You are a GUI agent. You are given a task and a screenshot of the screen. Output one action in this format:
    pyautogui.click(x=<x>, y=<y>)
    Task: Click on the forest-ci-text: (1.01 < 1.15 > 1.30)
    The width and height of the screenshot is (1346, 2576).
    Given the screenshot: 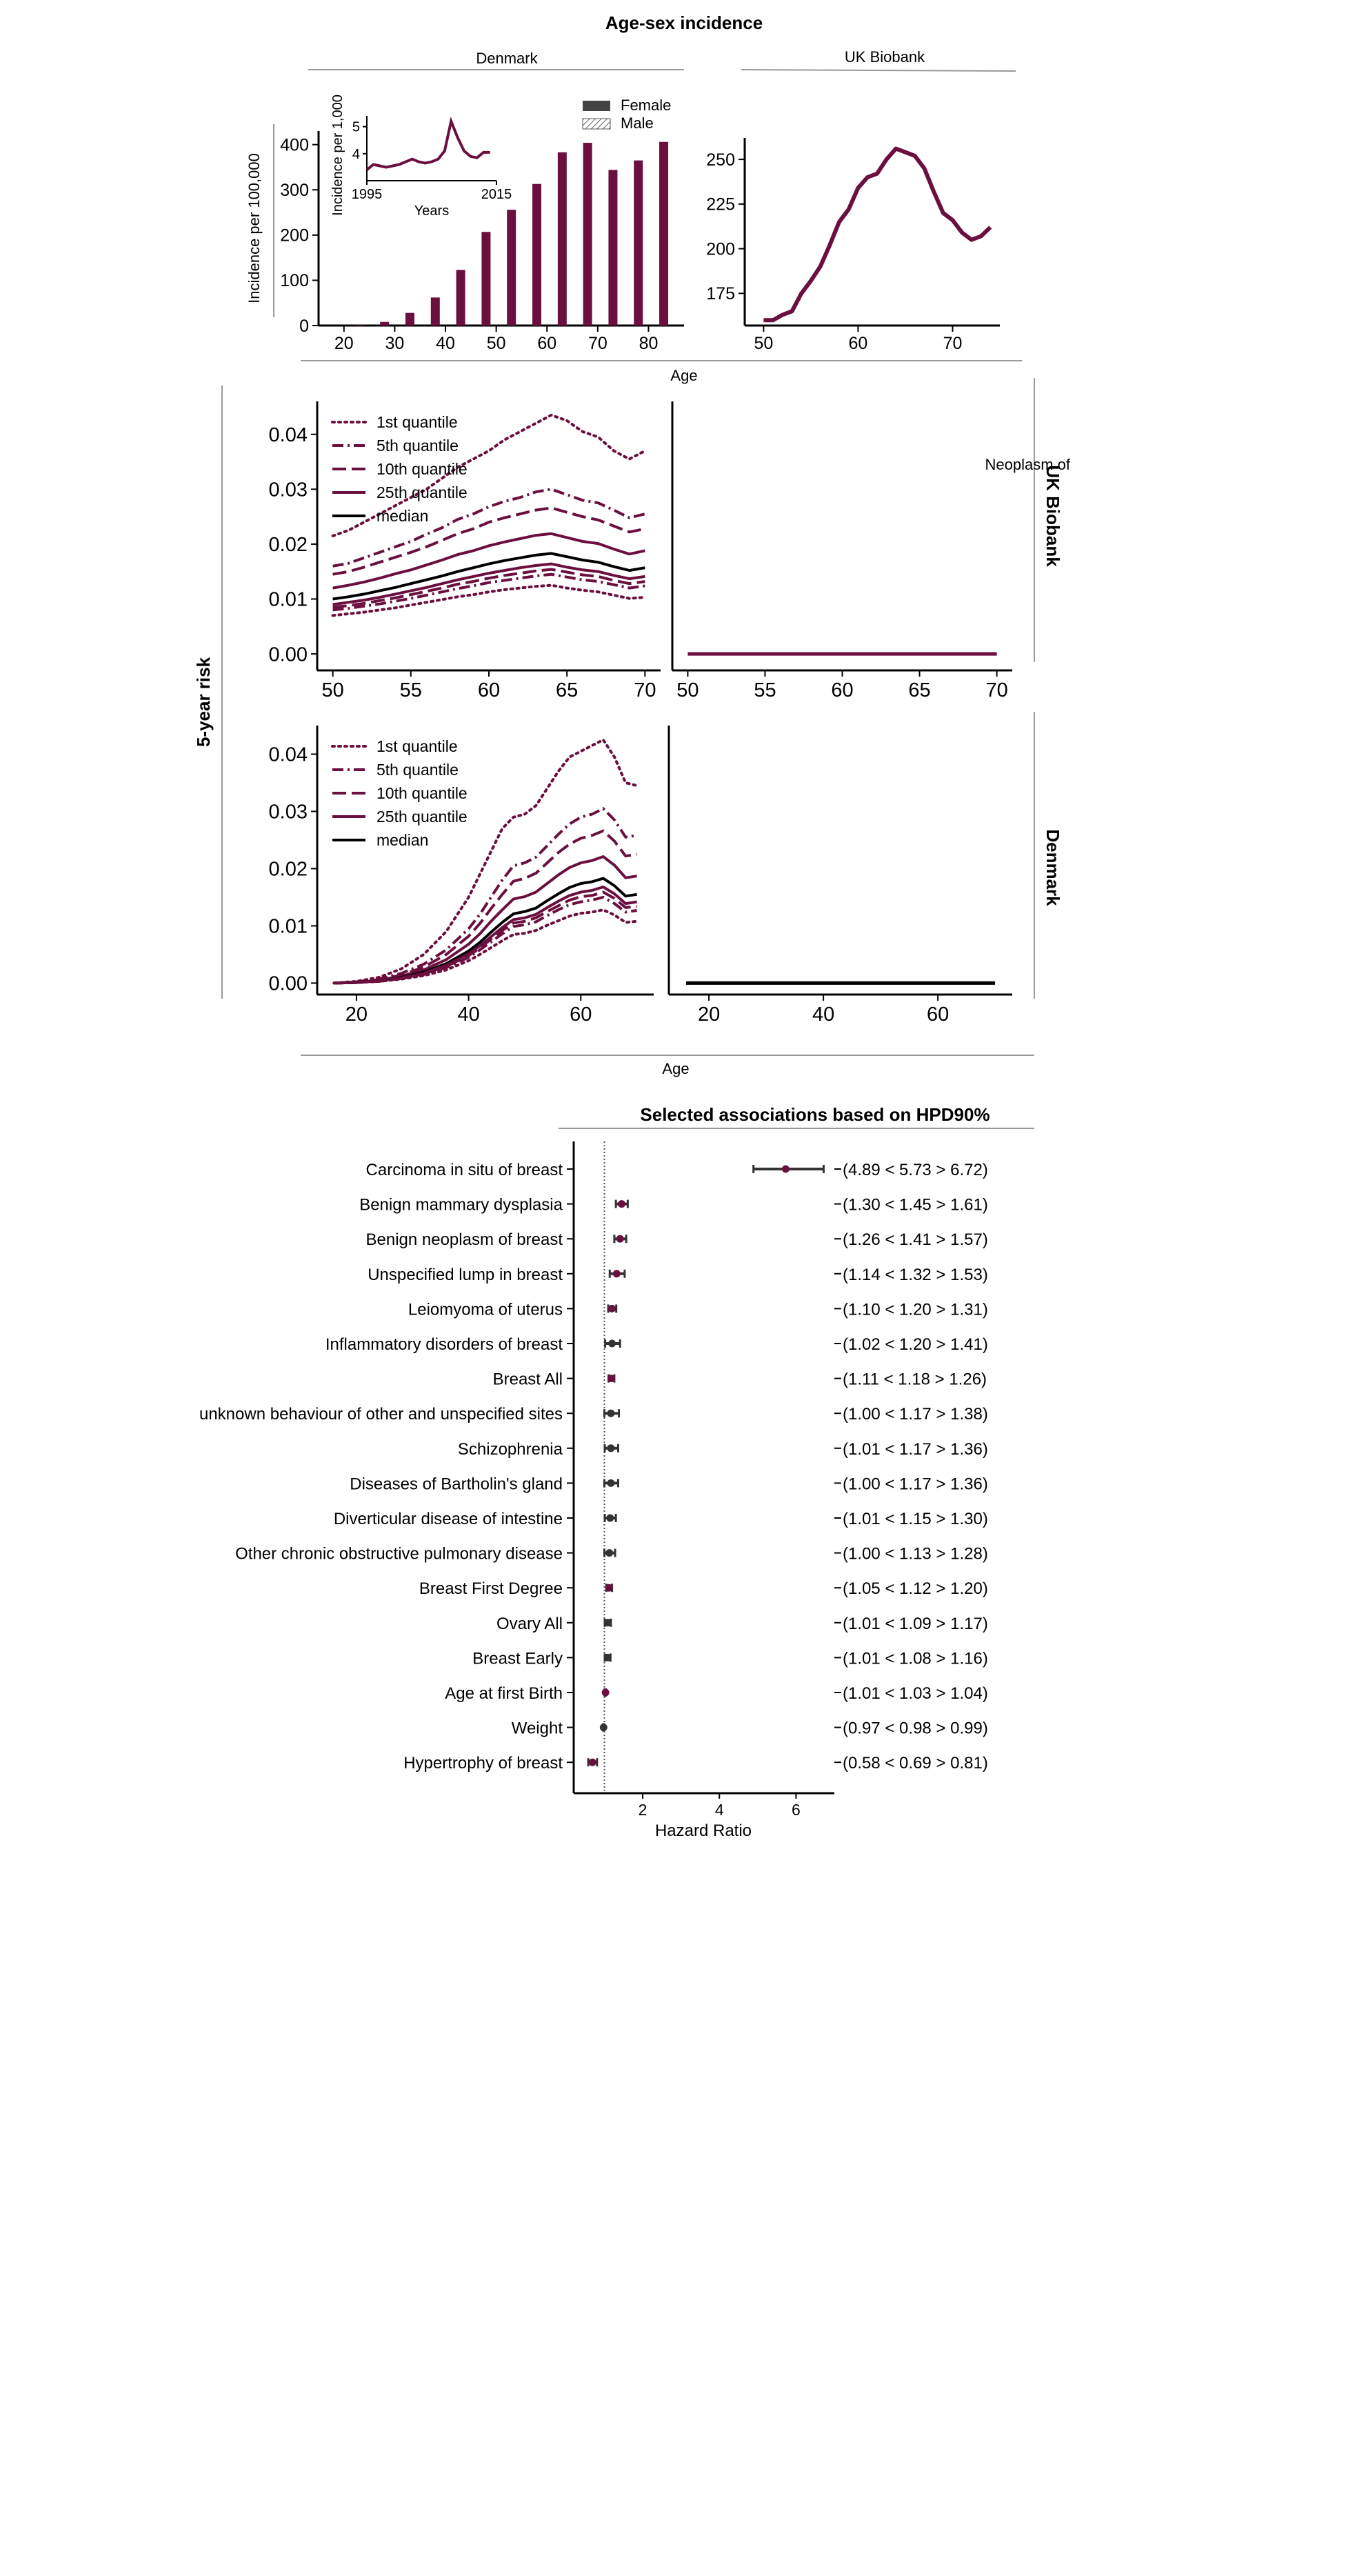 What is the action you would take?
    pyautogui.click(x=915, y=1519)
    